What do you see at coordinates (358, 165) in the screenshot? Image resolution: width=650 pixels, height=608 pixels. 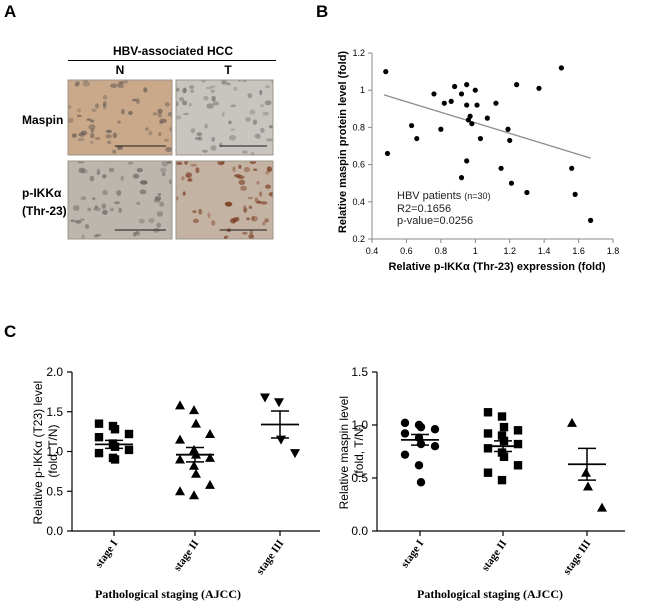 I see `y-tick-label: 0.6` at bounding box center [358, 165].